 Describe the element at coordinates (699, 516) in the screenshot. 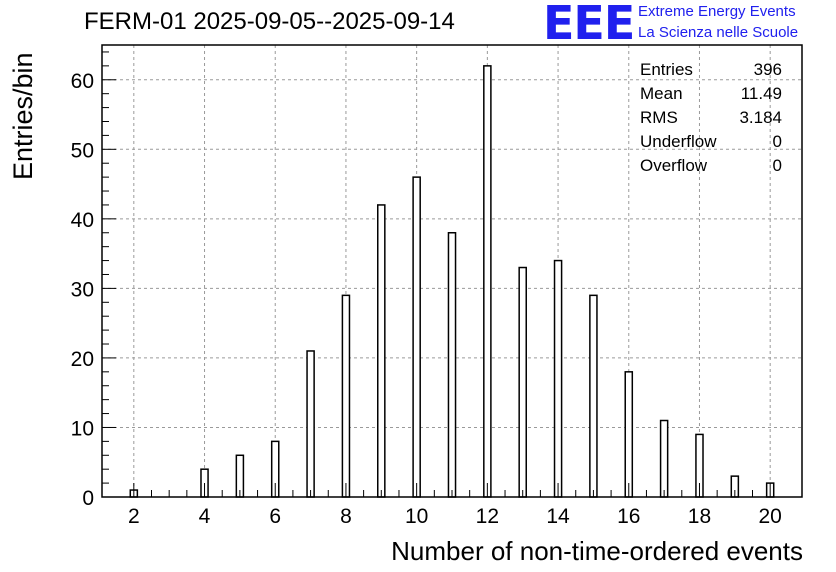

I see `x-tick-label: 18` at that location.